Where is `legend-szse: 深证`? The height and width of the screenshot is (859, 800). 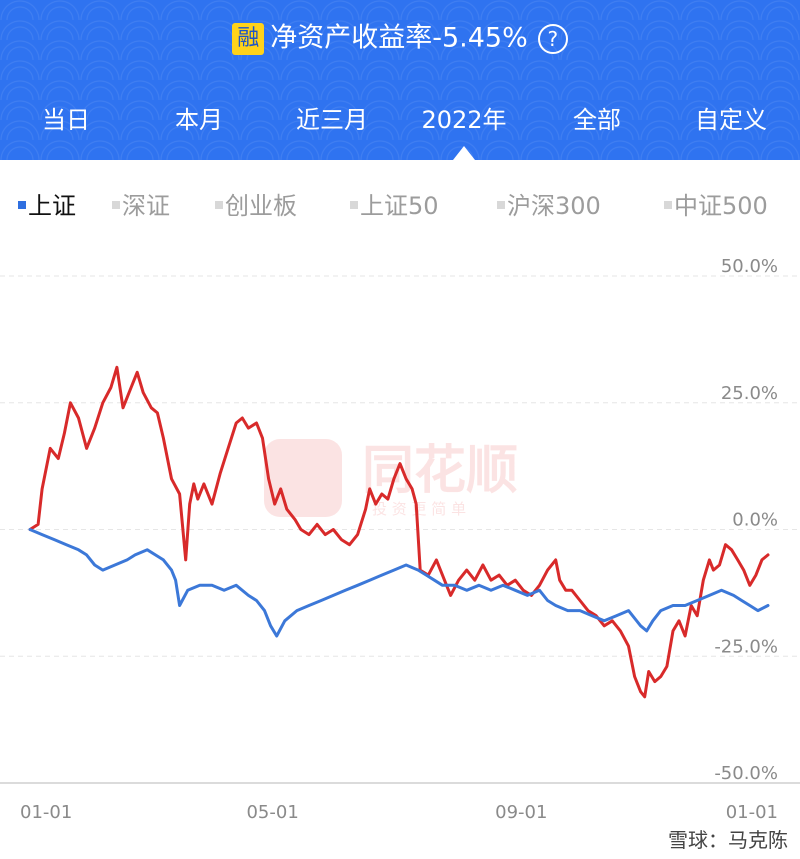
legend-szse: 深证 is located at coordinates (141, 206).